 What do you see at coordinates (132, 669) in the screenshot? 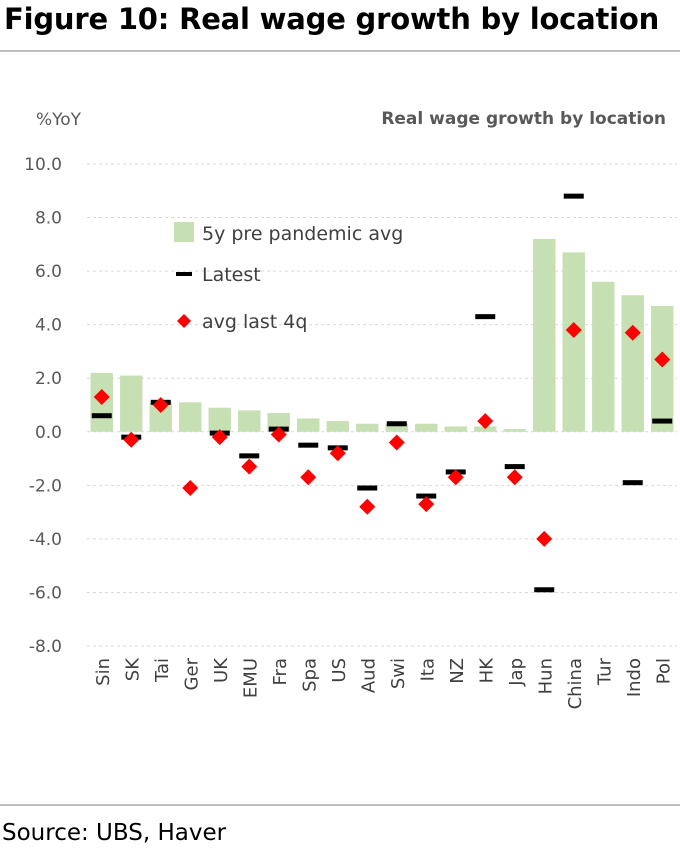
I see `category-label: SK` at bounding box center [132, 669].